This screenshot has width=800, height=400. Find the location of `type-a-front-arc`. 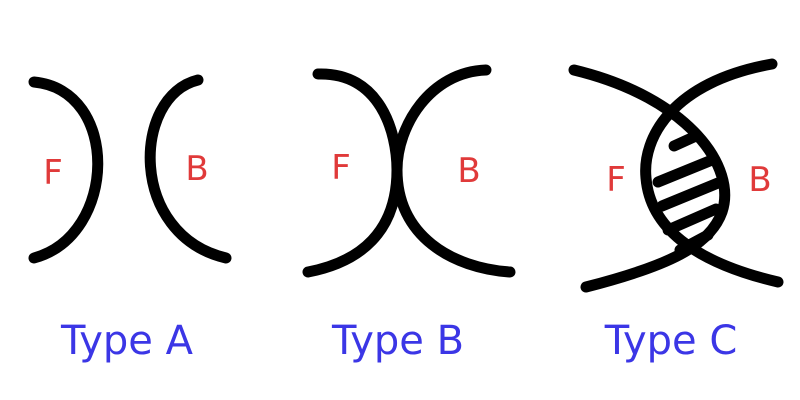

type-a-front-arc is located at coordinates (66, 170).